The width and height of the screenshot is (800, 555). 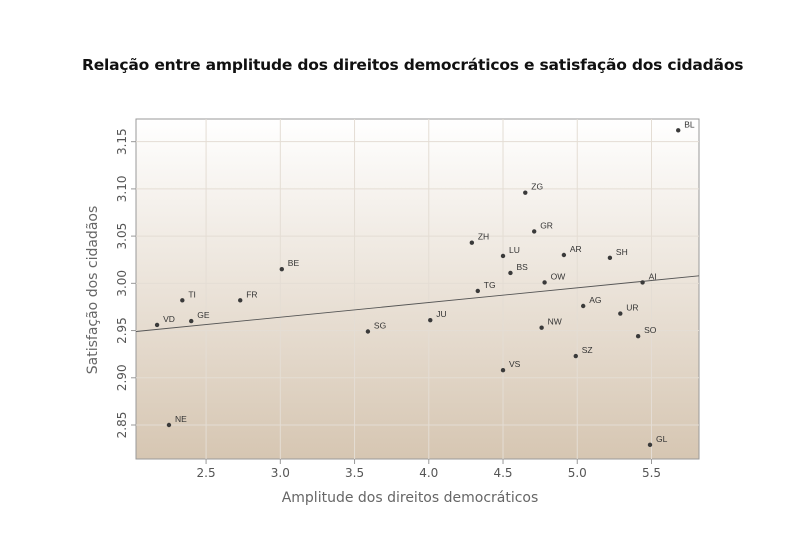 I want to click on y-tick-label: 3.00, so click(x=122, y=283).